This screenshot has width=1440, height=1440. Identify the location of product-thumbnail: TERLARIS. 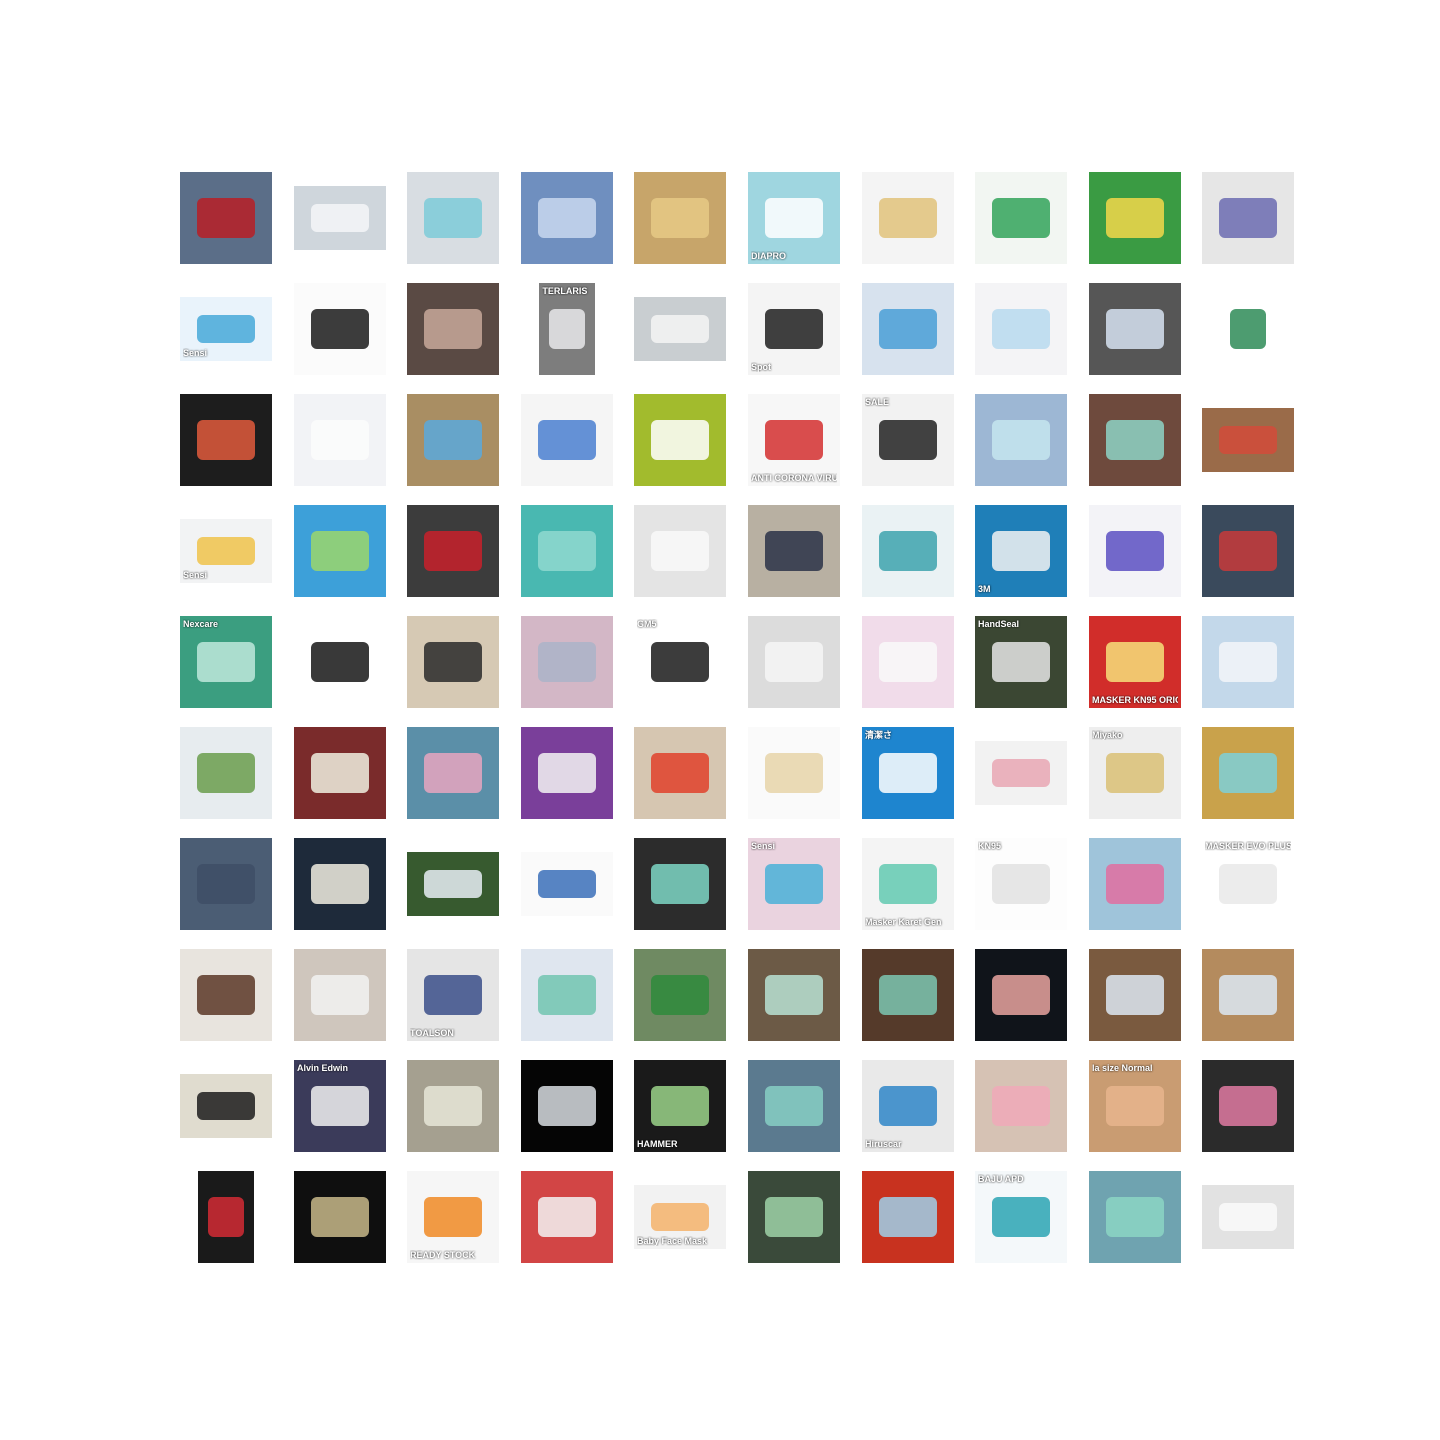
(567, 329).